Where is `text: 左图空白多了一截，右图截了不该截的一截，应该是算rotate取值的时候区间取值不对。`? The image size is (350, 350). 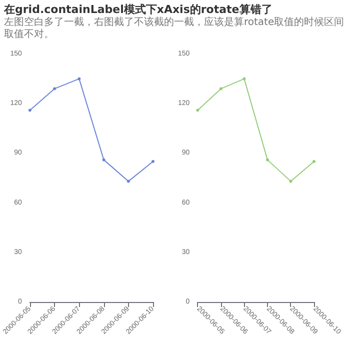
text: 左图空白多了一截，右图截了不该截的一截，应该是算rotate取值的时候区间取值不对。 is located at coordinates (175, 29).